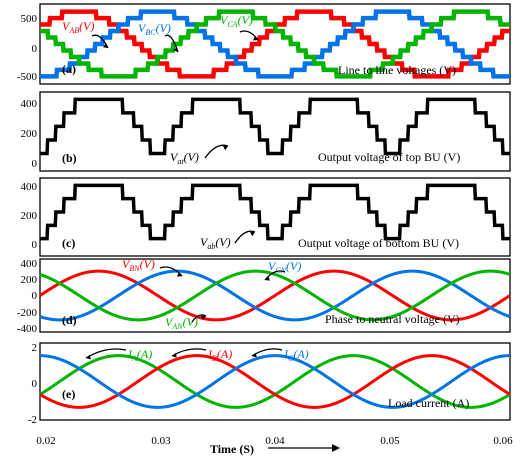 This screenshot has height=456, width=521. What do you see at coordinates (27, 77) in the screenshot?
I see `y-tick-label: -500` at bounding box center [27, 77].